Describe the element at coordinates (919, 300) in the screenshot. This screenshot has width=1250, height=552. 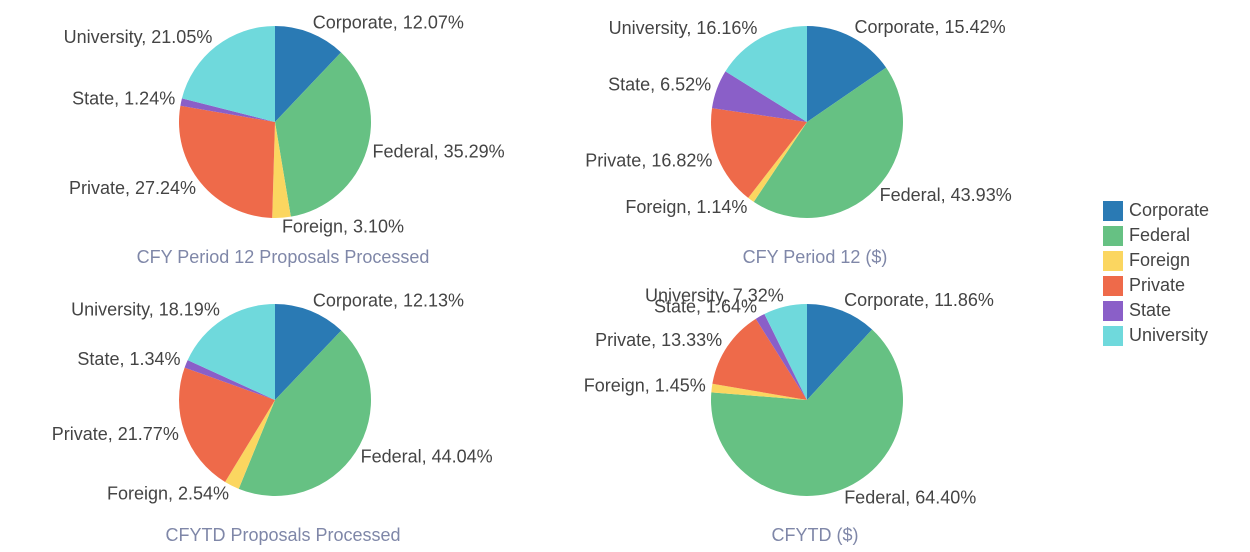
I see `slice-label: Corporate, 11.86%` at that location.